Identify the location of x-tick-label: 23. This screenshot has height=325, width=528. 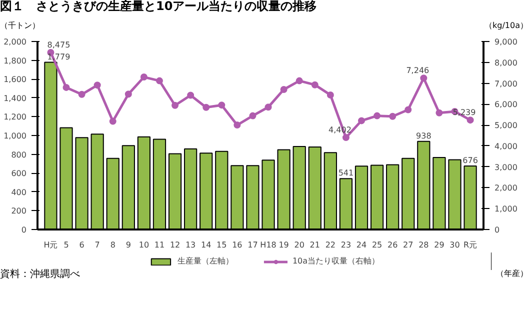
(346, 245).